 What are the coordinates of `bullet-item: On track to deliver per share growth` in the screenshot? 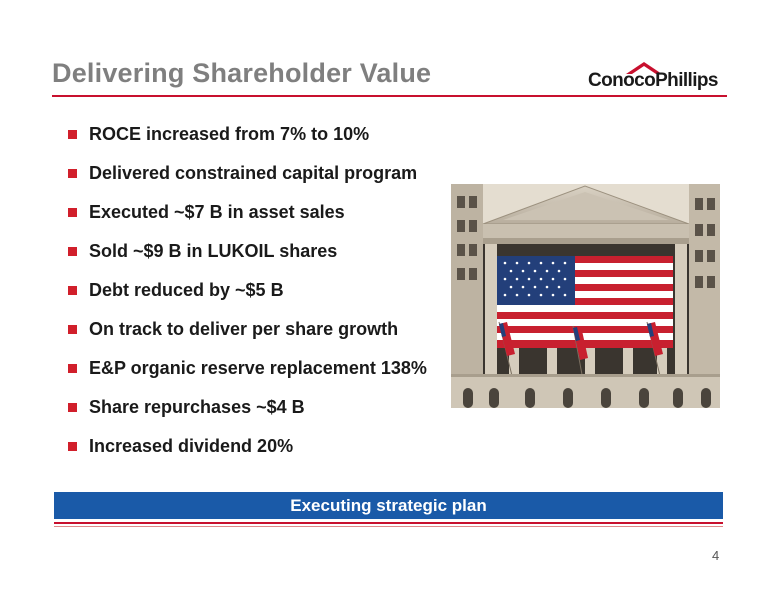 It's located at (247, 329).